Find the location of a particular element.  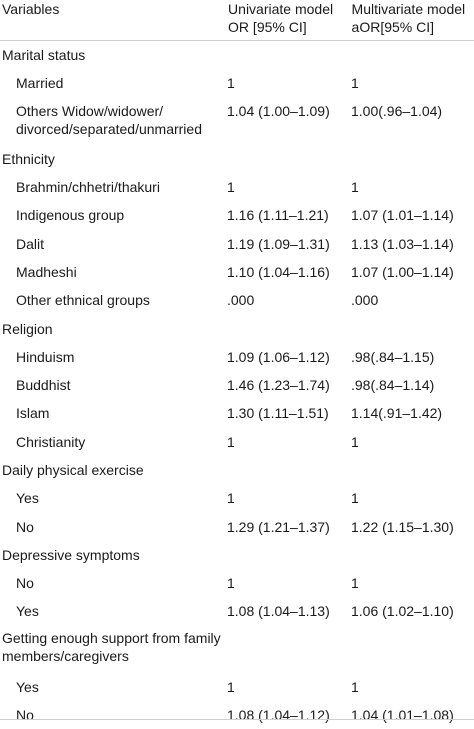

aor-cell: 1.07 (1.01–1.14) is located at coordinates (402, 215).